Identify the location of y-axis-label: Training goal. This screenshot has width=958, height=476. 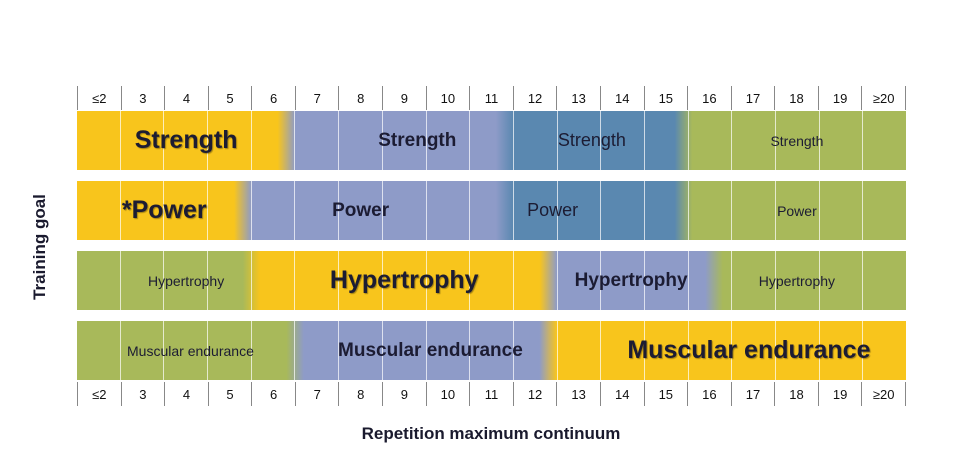
(39, 247).